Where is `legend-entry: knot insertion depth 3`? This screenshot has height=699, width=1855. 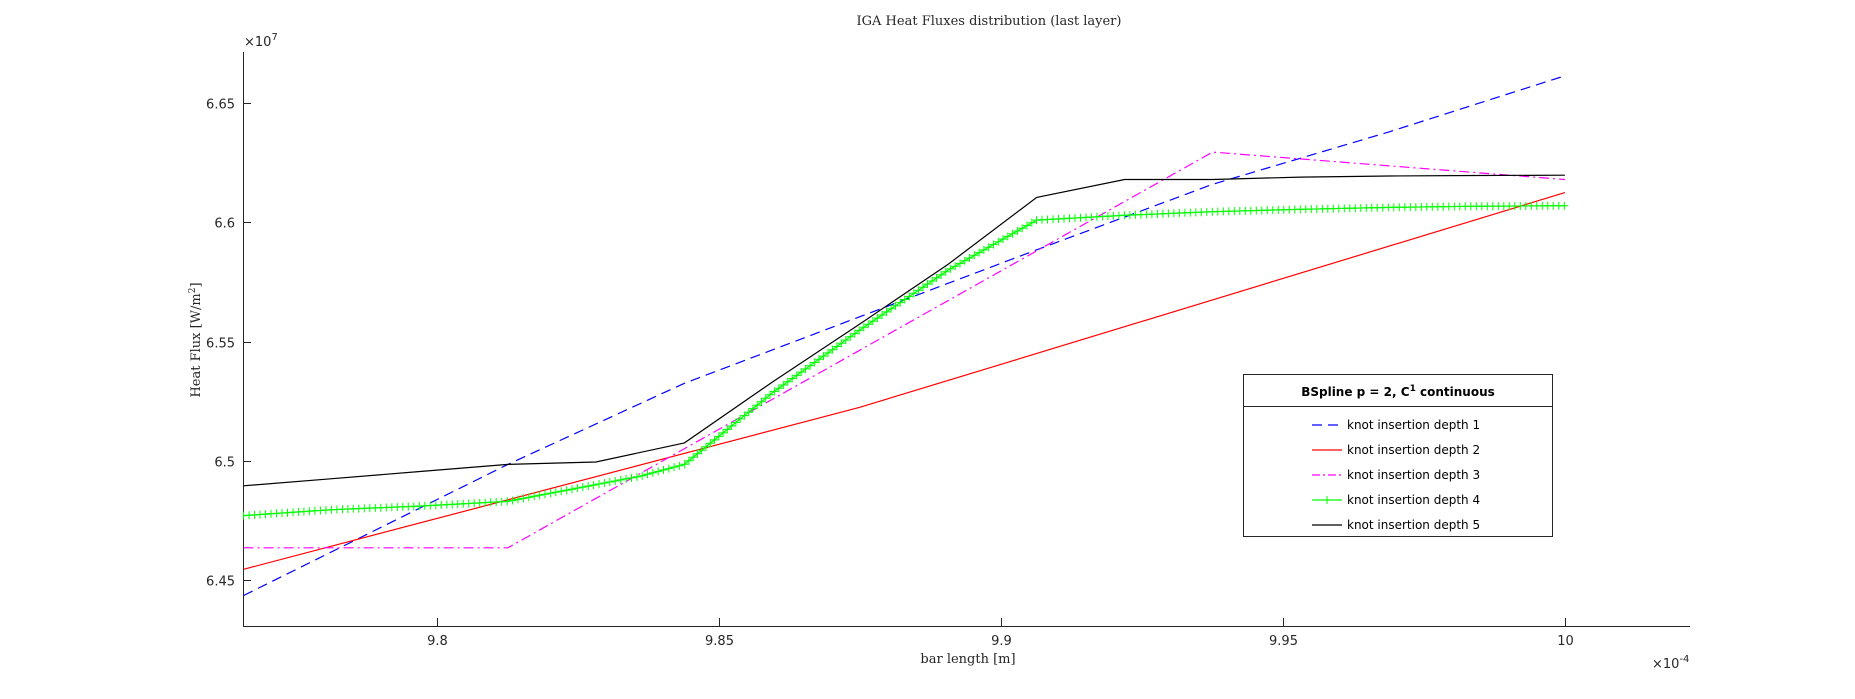
legend-entry: knot insertion depth 3 is located at coordinates (1396, 475).